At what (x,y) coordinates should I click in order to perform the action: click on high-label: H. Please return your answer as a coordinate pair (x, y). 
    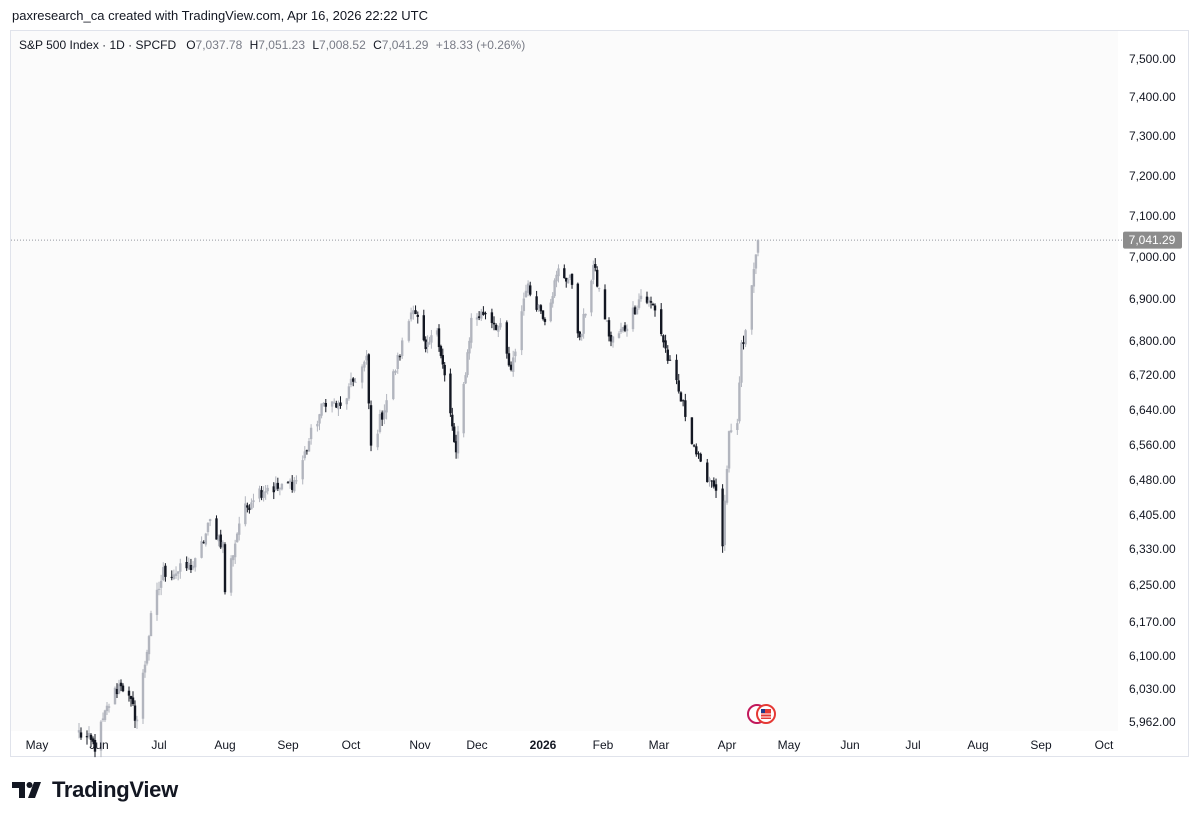
    Looking at the image, I should click on (254, 45).